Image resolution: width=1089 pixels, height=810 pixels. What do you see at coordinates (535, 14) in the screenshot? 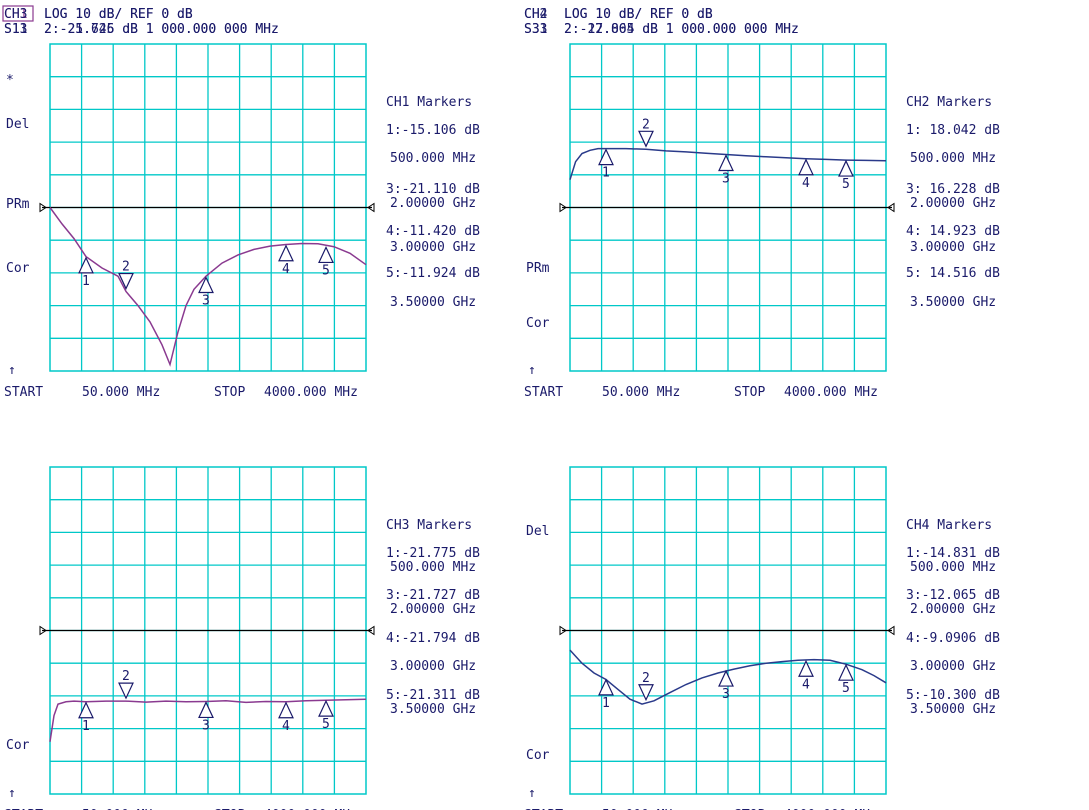
I see `channel-label: CH2` at bounding box center [535, 14].